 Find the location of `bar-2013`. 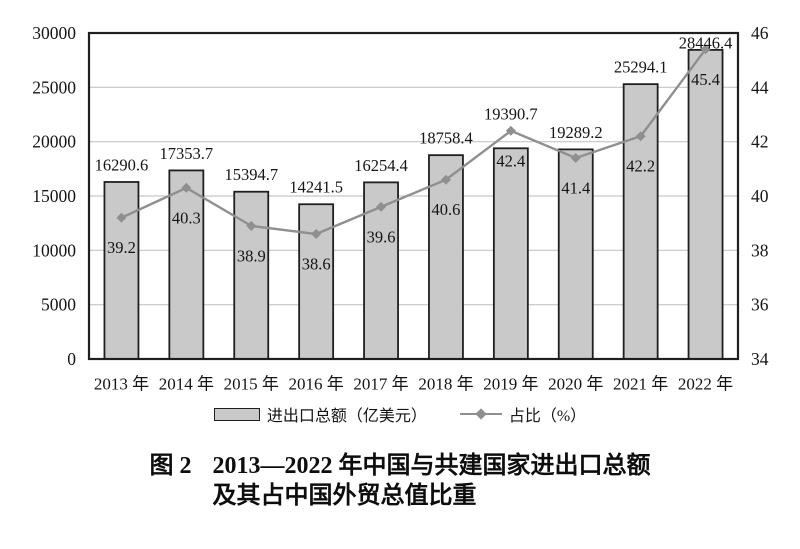

bar-2013 is located at coordinates (121, 270).